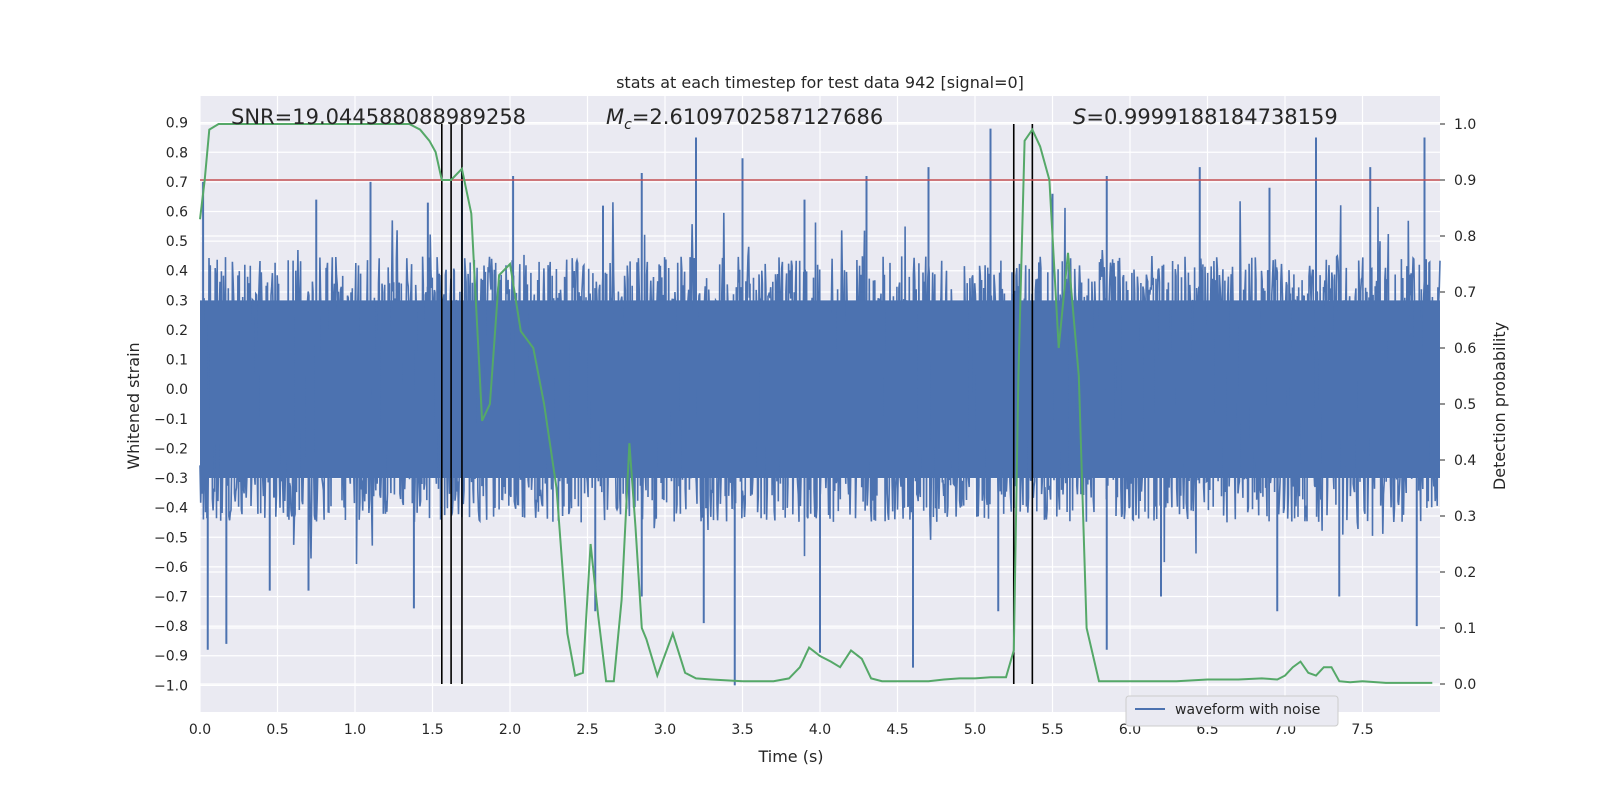 This screenshot has height=800, width=1600. What do you see at coordinates (628, 125) in the screenshot?
I see `chirp-mass-subscript: c` at bounding box center [628, 125].